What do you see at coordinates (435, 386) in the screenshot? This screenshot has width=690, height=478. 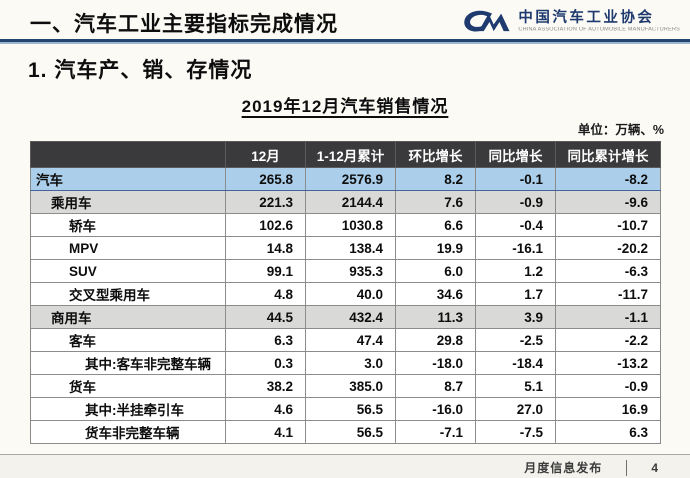 I see `table-cell: 8.7` at bounding box center [435, 386].